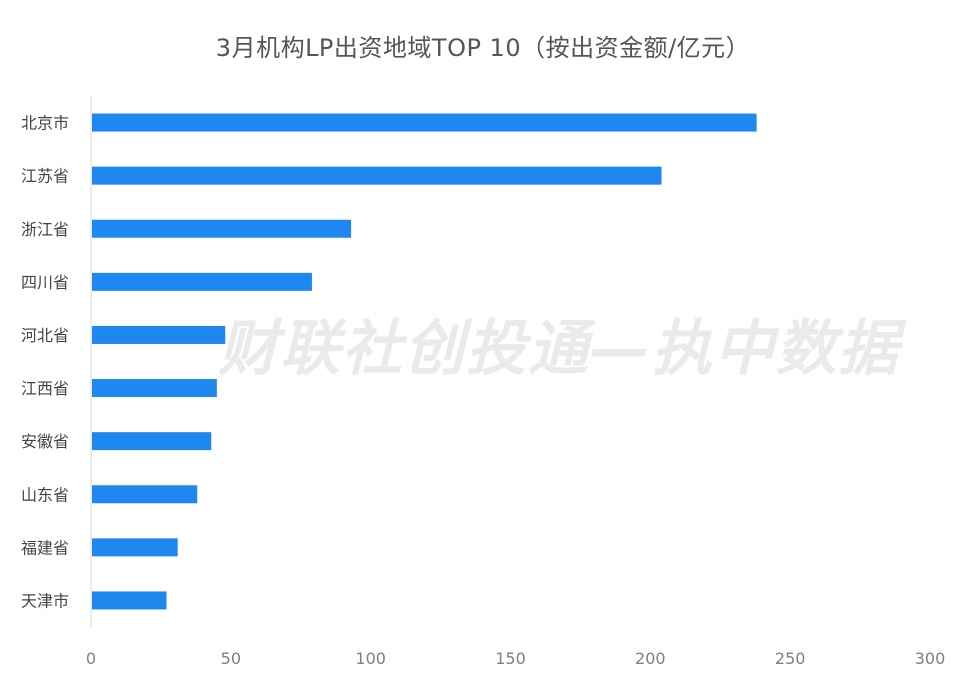 The image size is (966, 683). Describe the element at coordinates (370, 658) in the screenshot. I see `x-tick-label: 100` at that location.